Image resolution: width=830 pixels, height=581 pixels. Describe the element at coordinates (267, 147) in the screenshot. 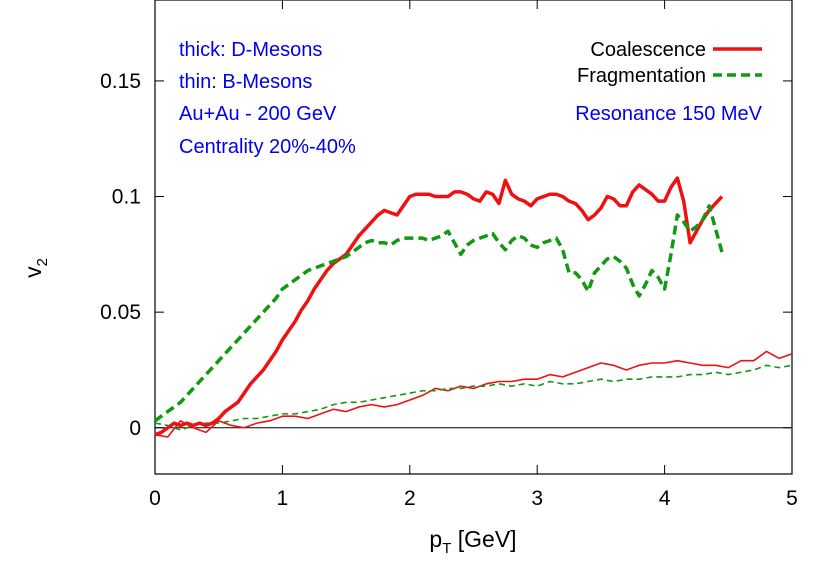

I see `annotation-centrality: Centrality 20%-40%` at that location.